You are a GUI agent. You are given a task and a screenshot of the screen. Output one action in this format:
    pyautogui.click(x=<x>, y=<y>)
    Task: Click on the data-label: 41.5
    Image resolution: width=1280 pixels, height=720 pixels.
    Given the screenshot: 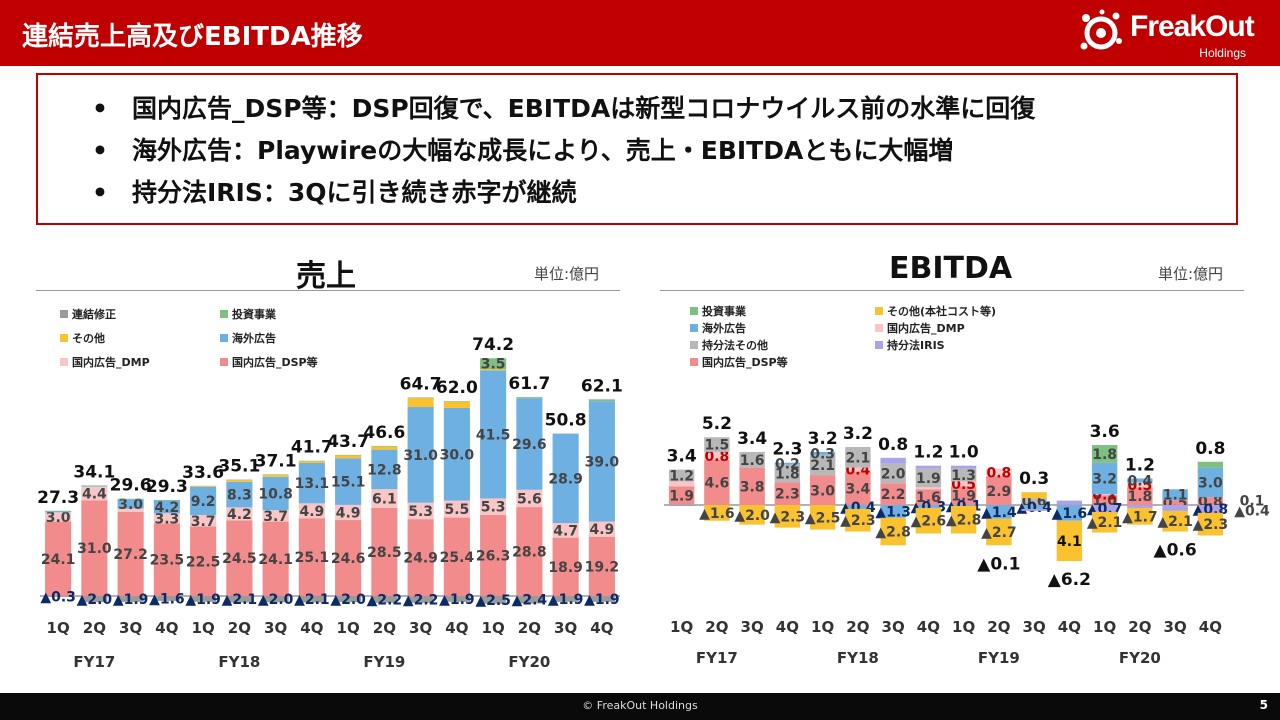 What is the action you would take?
    pyautogui.click(x=493, y=435)
    